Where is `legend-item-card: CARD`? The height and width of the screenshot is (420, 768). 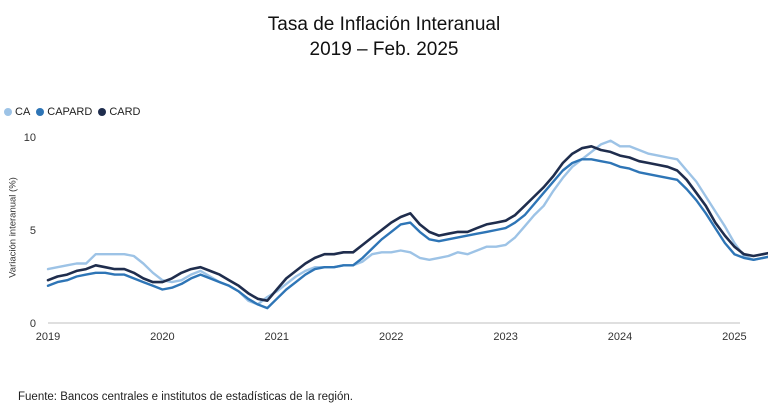 legend-item-card: CARD is located at coordinates (119, 112).